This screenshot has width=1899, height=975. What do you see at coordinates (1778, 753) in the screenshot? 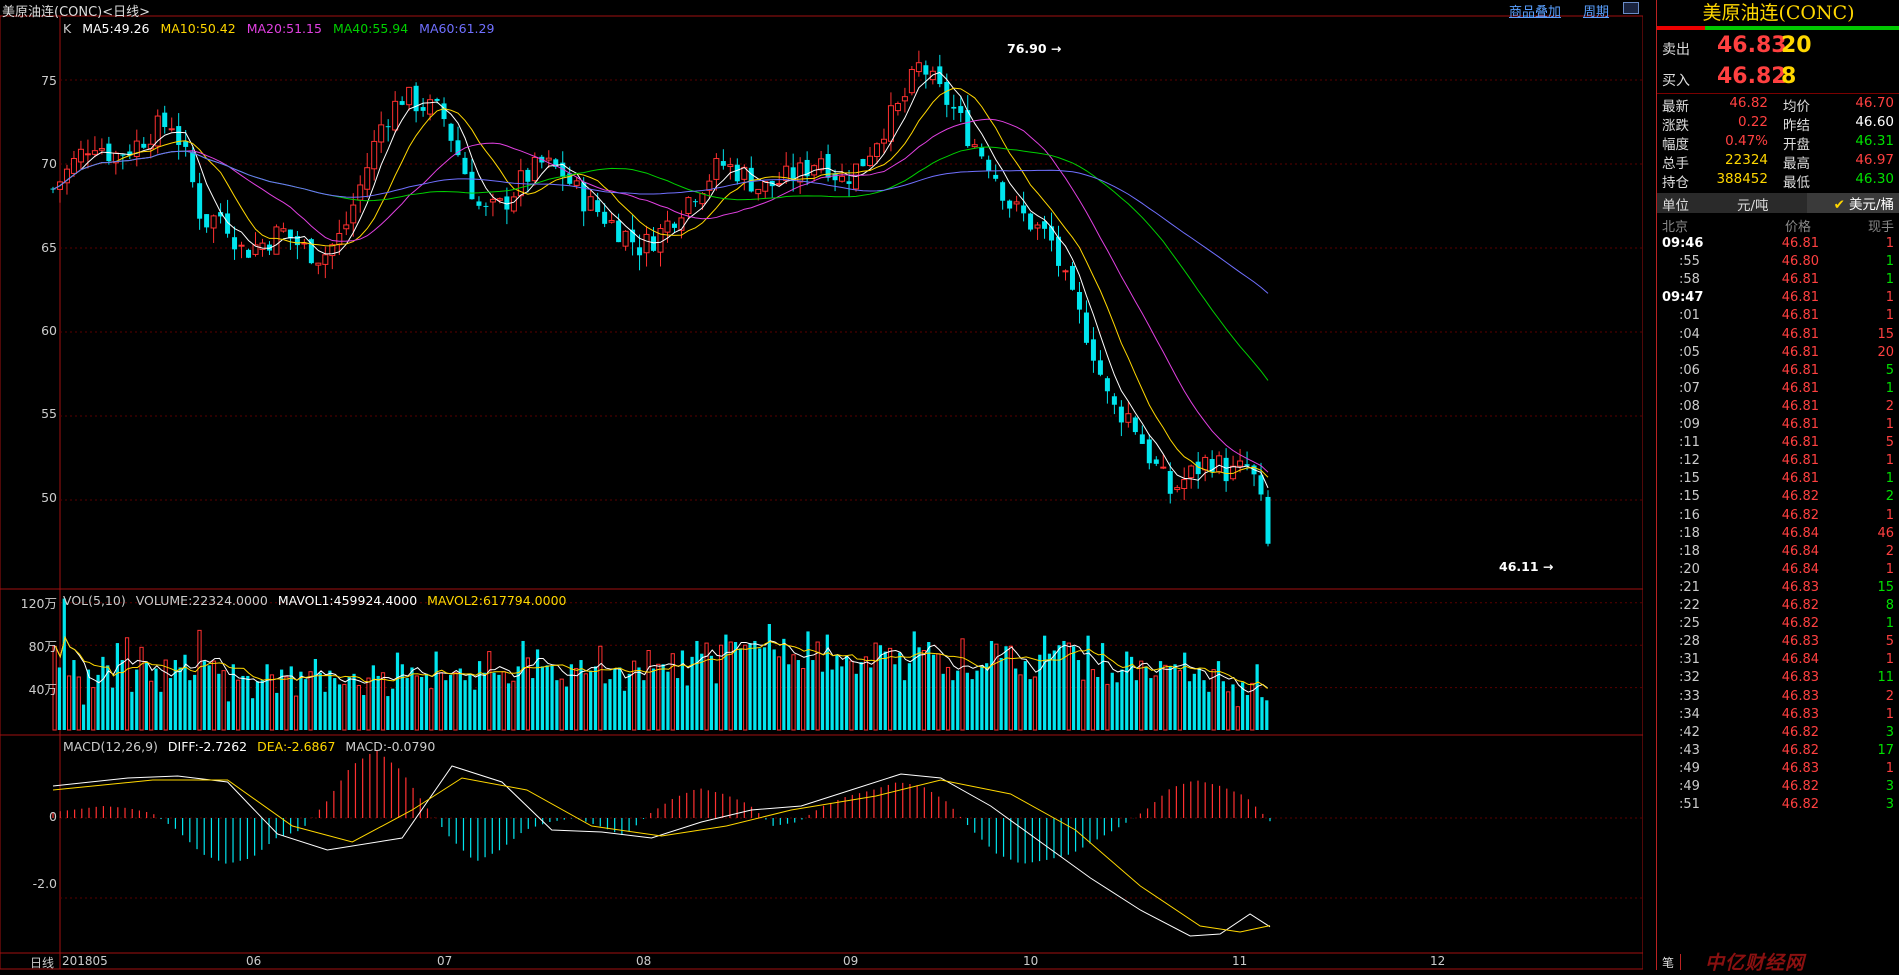
I see `tick-row: :43 46.82 17` at bounding box center [1778, 753].